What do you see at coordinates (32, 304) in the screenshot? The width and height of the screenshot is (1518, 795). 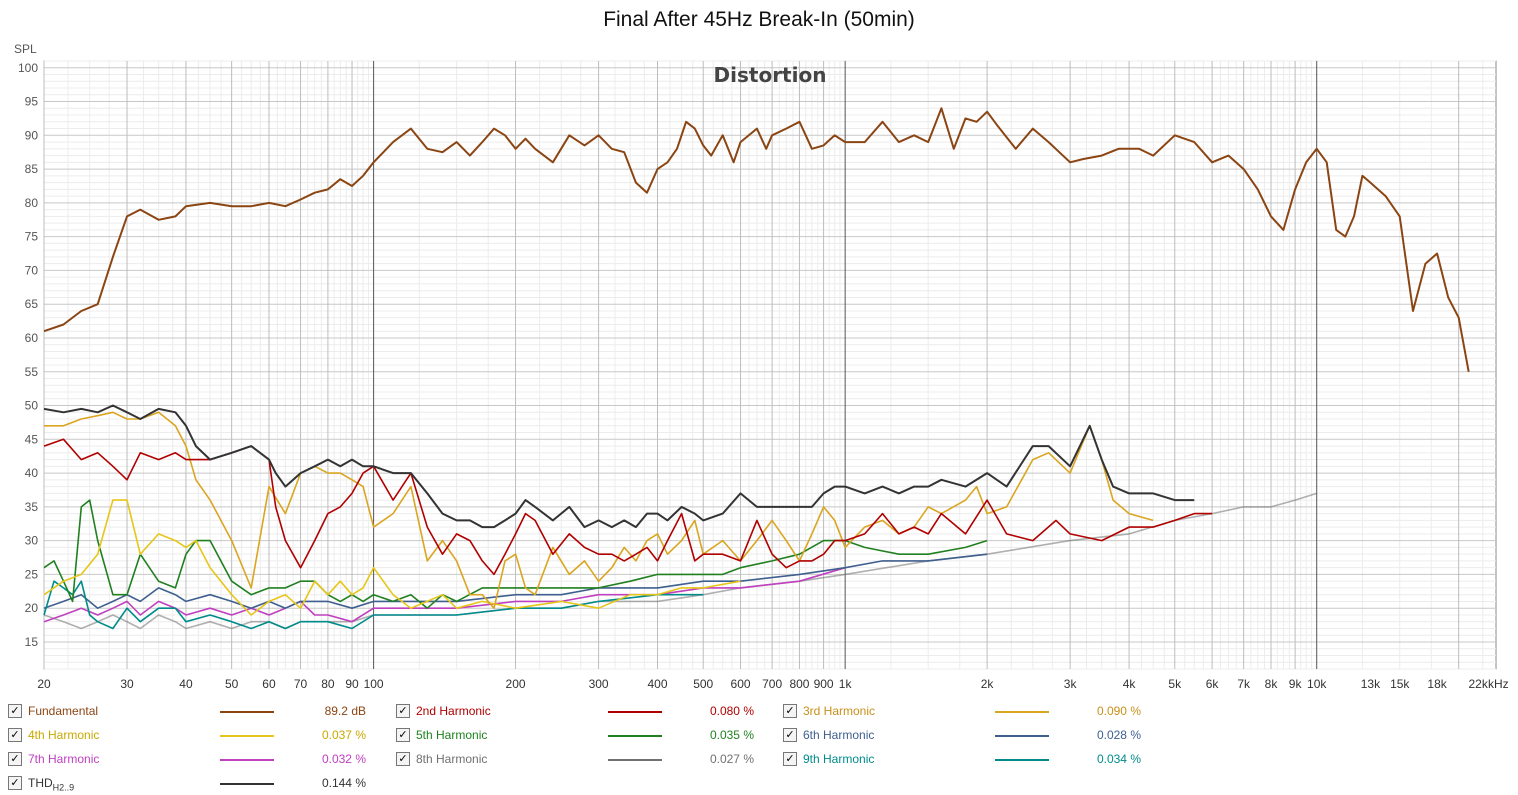 I see `y-tick-label: 65` at bounding box center [32, 304].